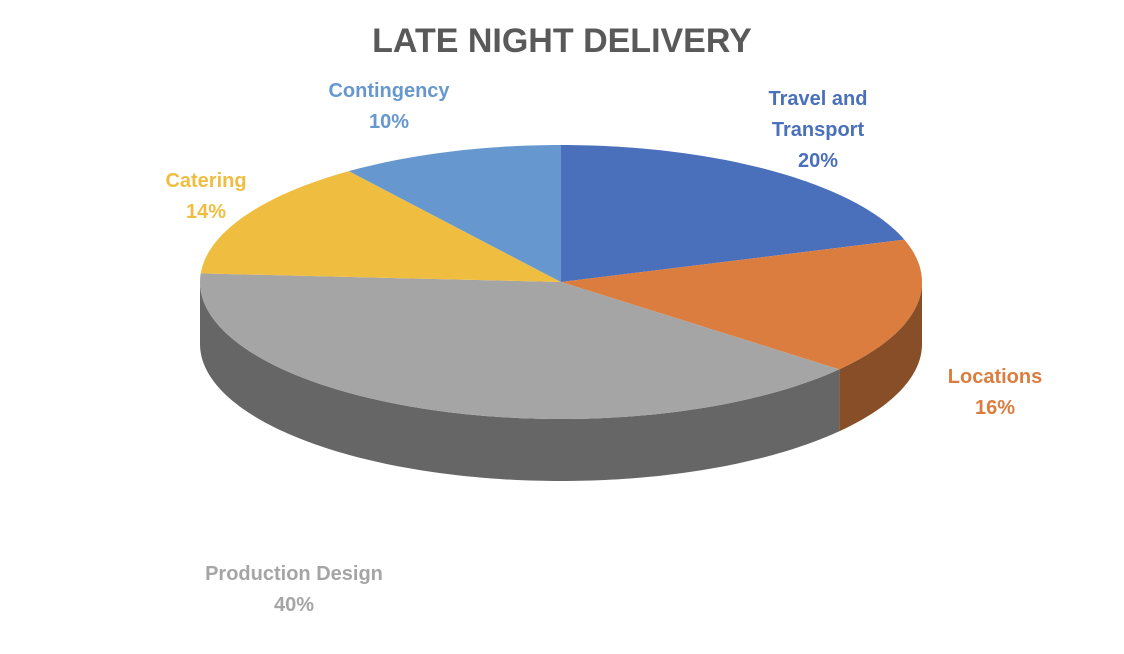  I want to click on data-label: Production Design 40%, so click(294, 590).